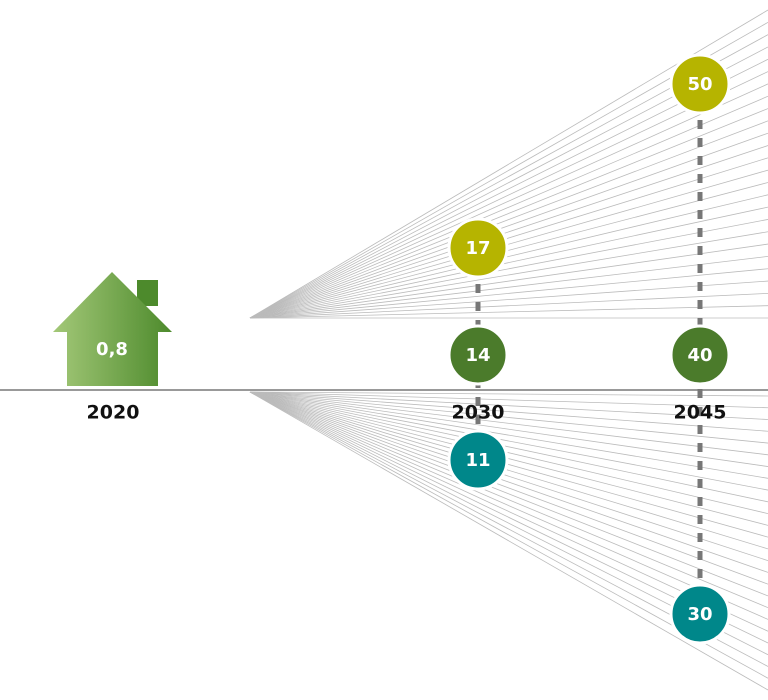 The height and width of the screenshot is (700, 768). Describe the element at coordinates (112, 329) in the screenshot. I see `house` at that location.